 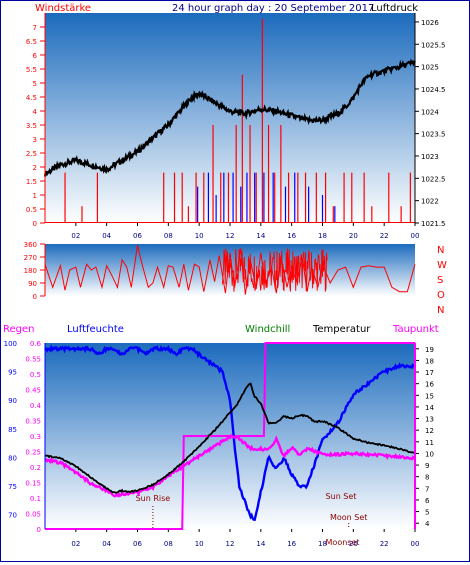 I want to click on pressure-tick-label: 1026, so click(x=430, y=23).